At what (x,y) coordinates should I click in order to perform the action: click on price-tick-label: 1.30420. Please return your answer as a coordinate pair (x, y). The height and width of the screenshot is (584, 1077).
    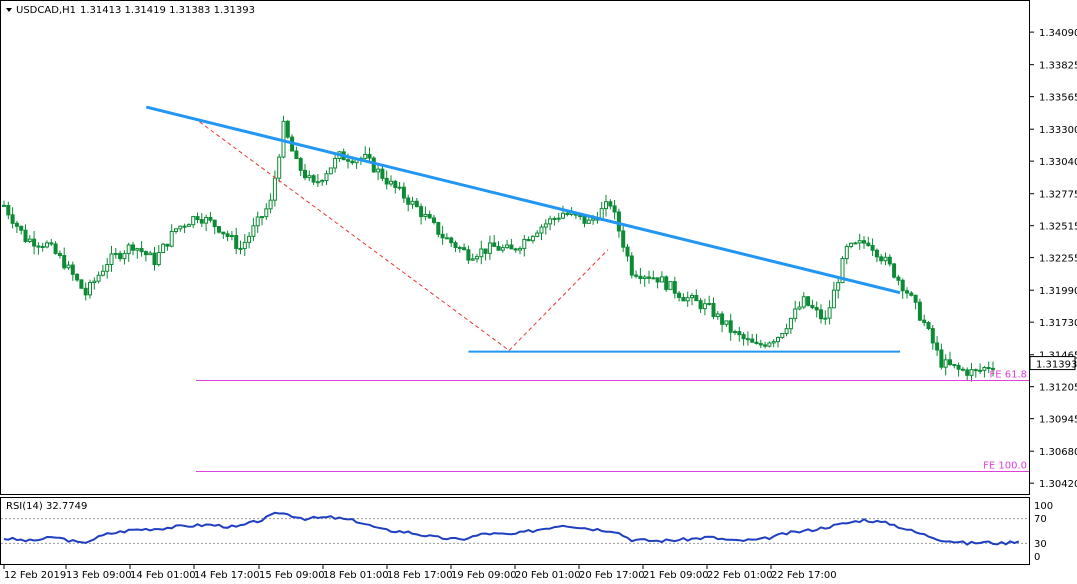
    Looking at the image, I should click on (1058, 484).